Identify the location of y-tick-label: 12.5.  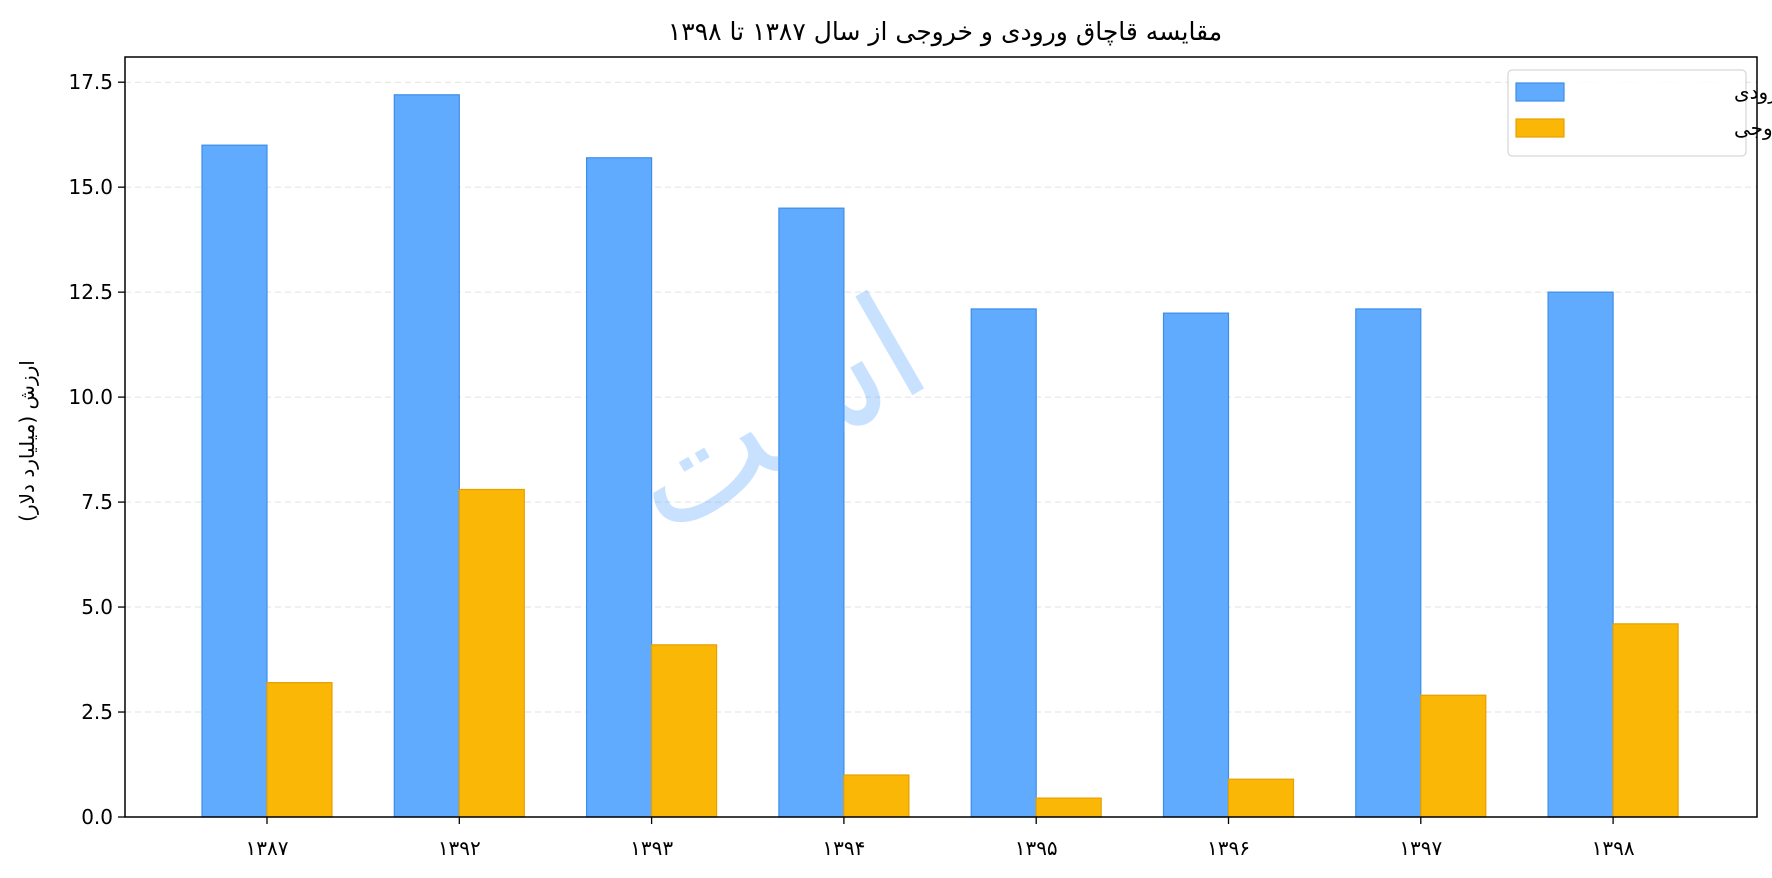
(90, 292).